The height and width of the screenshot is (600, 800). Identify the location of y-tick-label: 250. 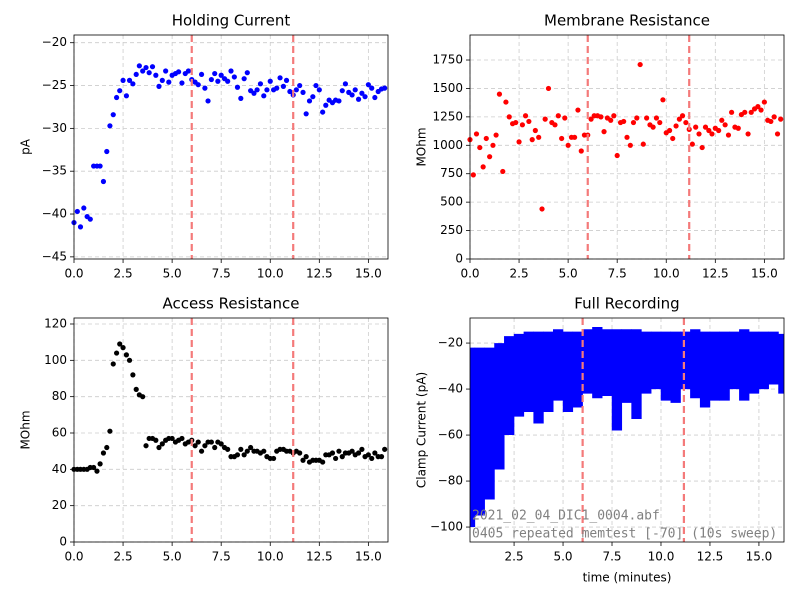
(451, 230).